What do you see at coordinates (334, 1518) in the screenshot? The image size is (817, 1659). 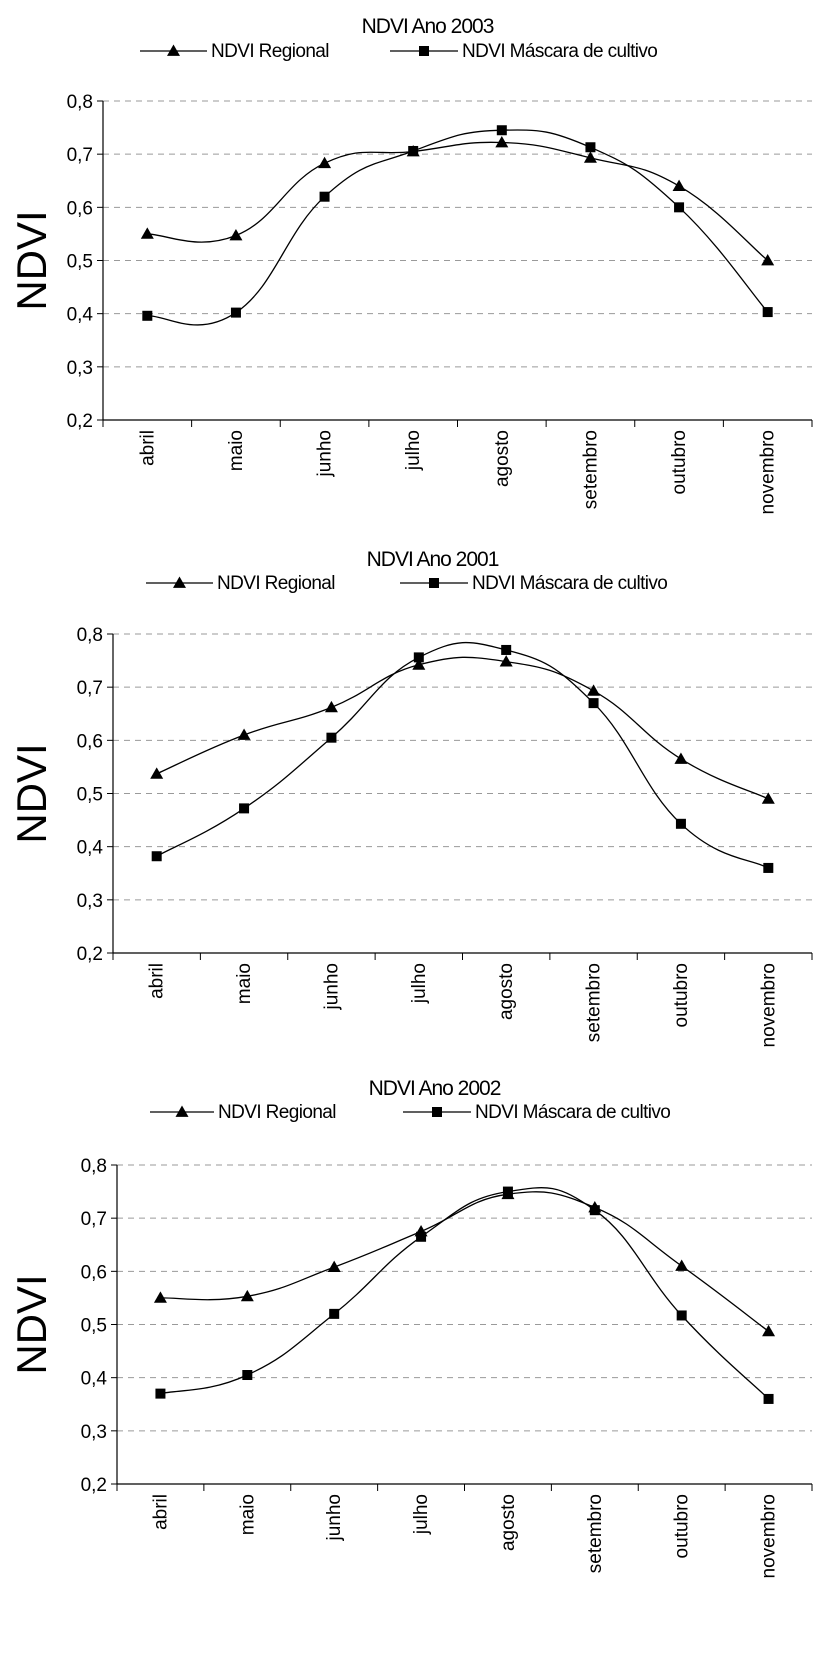 I see `x-tick-label: junho` at bounding box center [334, 1518].